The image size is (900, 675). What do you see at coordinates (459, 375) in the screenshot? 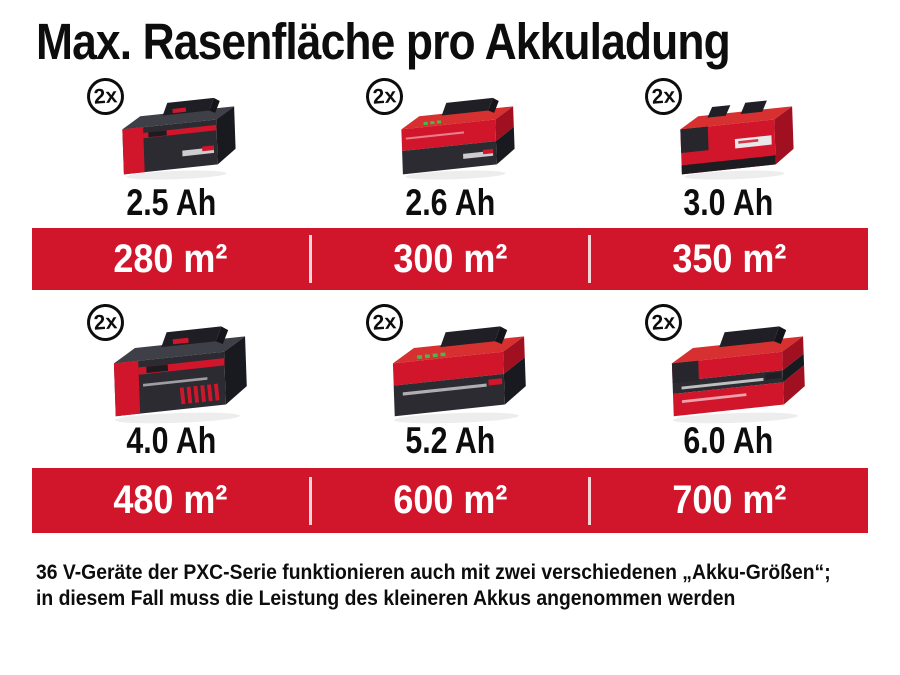
I see `battery-5-2ah-image` at bounding box center [459, 375].